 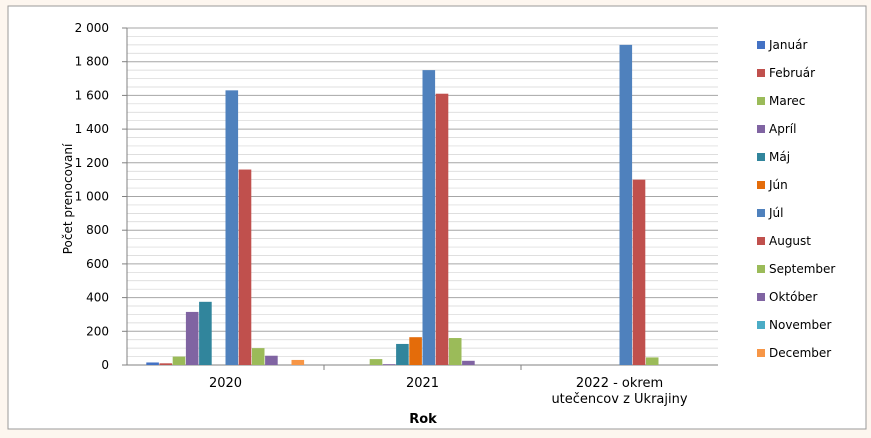 I want to click on y-tick-label: 1 800, so click(x=92, y=62).